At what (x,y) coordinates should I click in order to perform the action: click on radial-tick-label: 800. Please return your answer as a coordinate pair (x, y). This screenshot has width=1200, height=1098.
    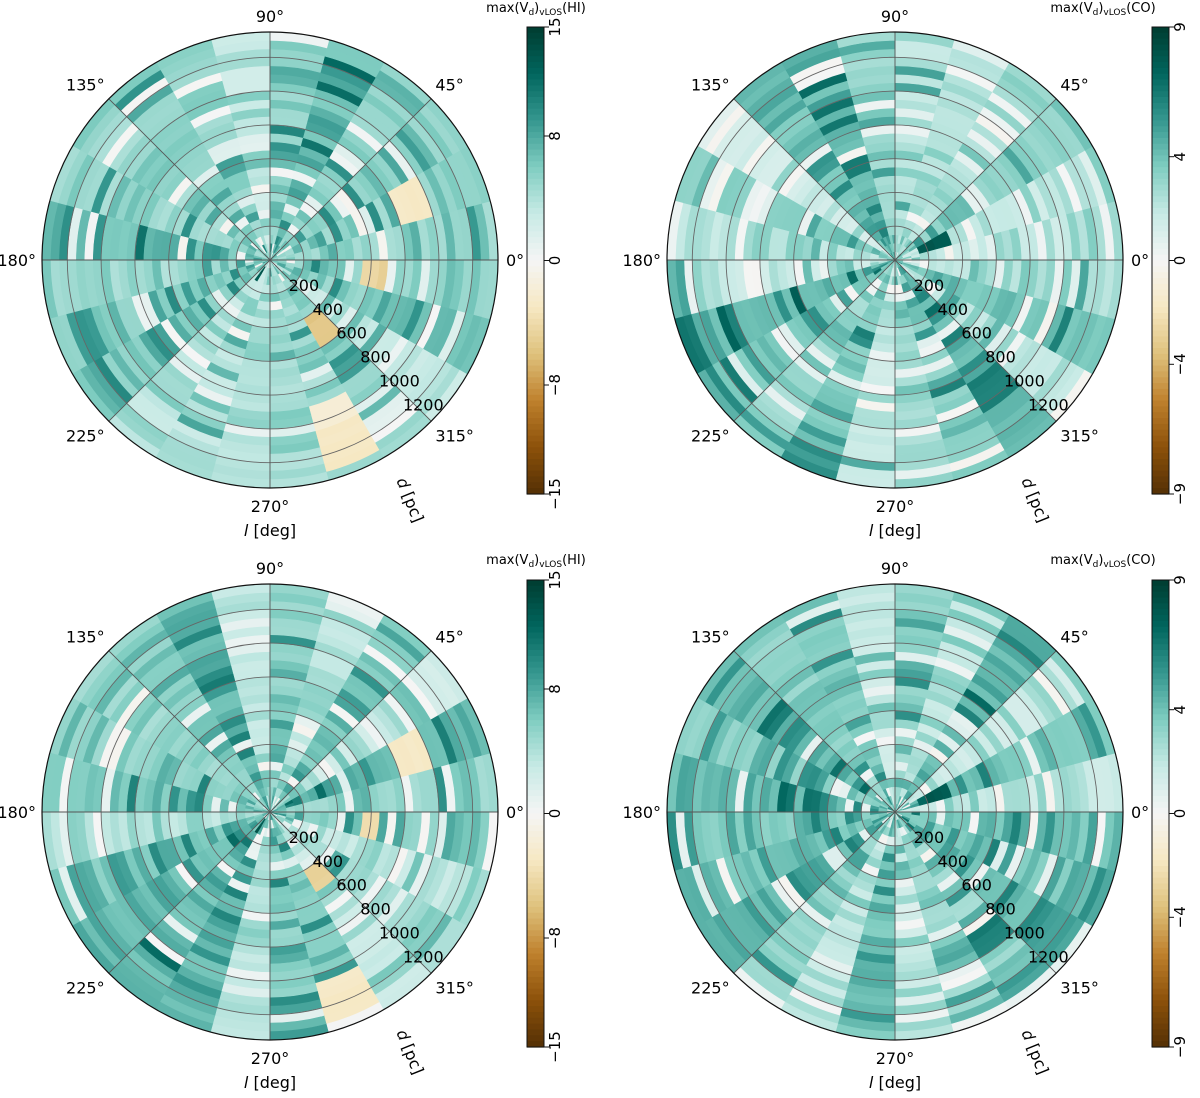
    Looking at the image, I should click on (375, 909).